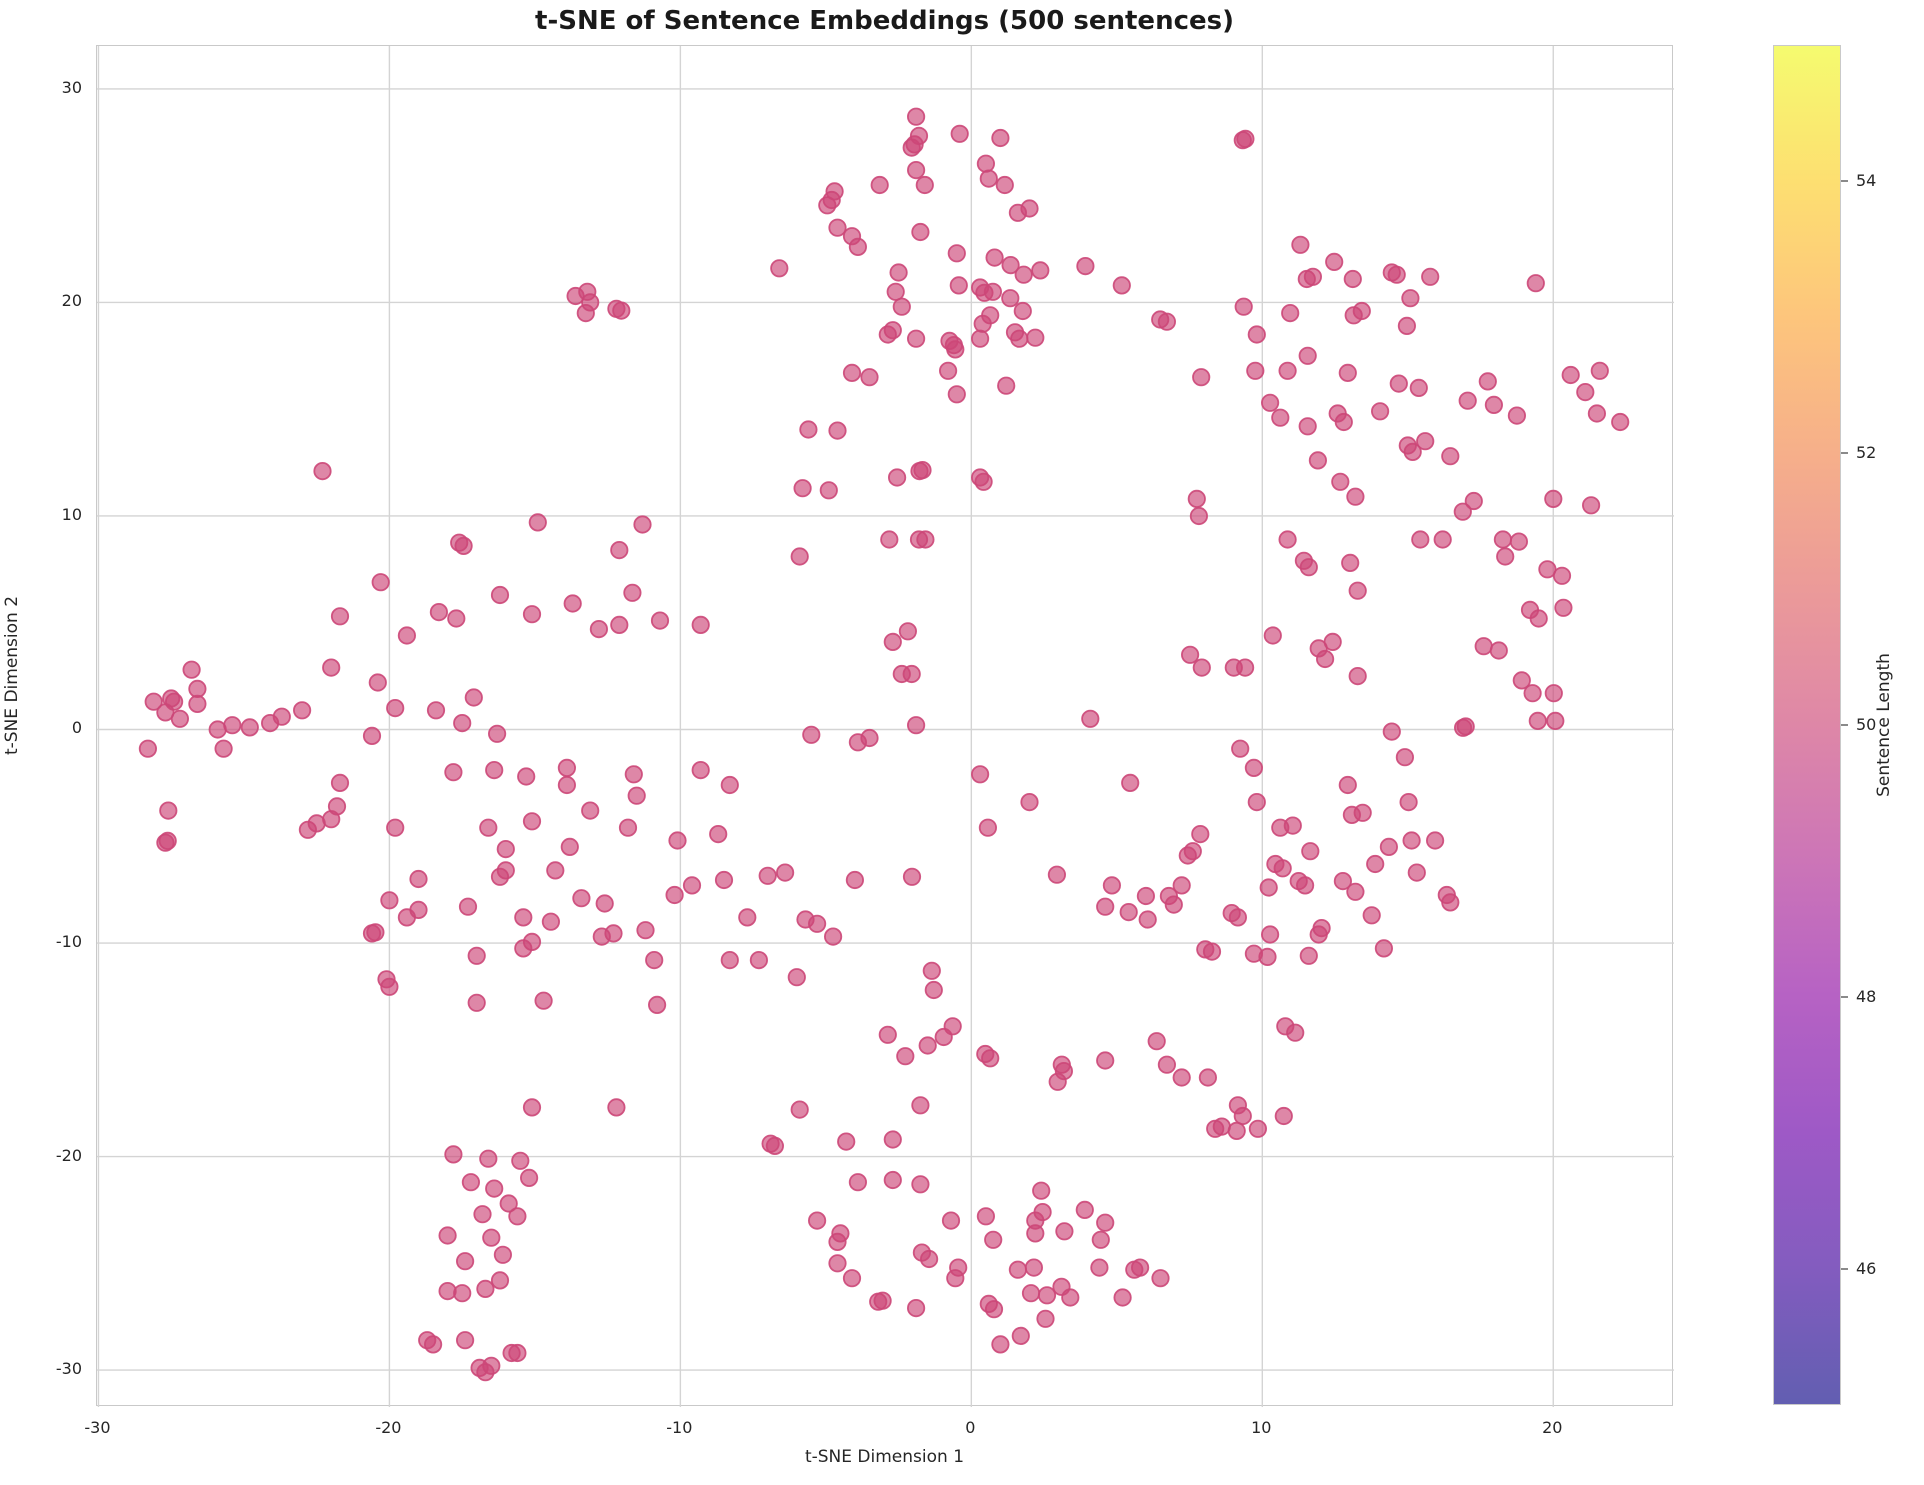 Image resolution: width=1924 pixels, height=1485 pixels. Describe the element at coordinates (76, 728) in the screenshot. I see `y-tick-label: 0` at that location.